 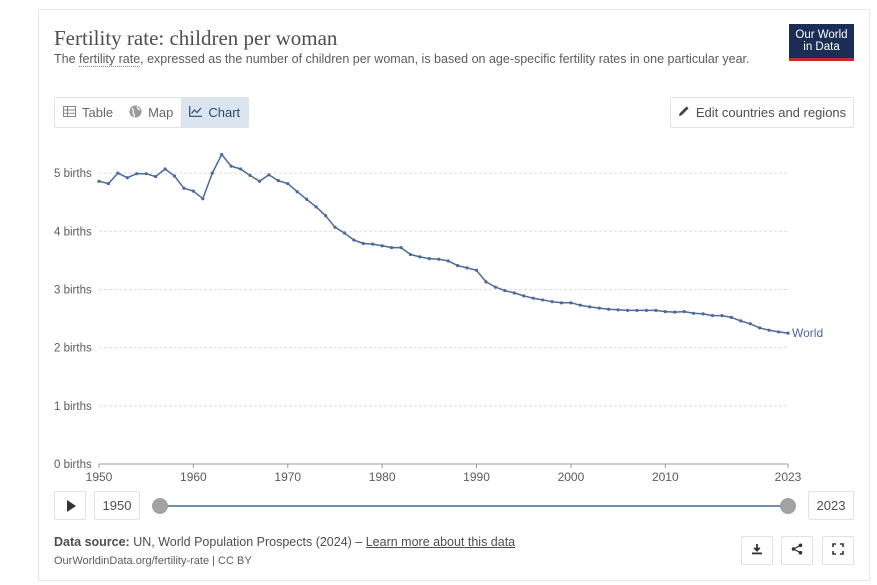 I want to click on timeline-end-year: 2023, so click(x=831, y=505).